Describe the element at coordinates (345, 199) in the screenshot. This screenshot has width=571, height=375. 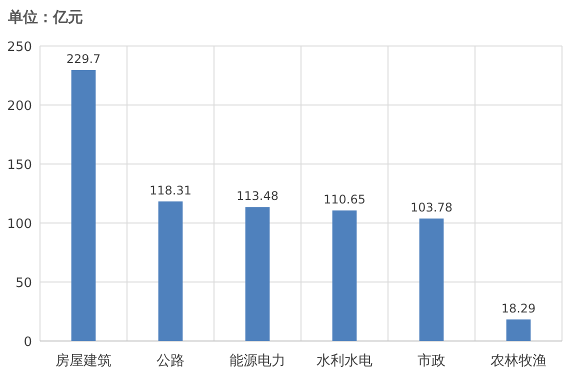
I see `data-label: 110.65` at that location.